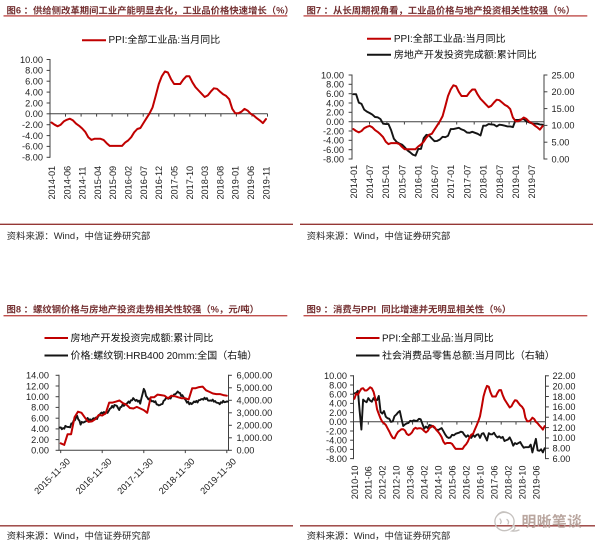 The image size is (600, 549). I want to click on svg-text: 2015-04, so click(98, 183).